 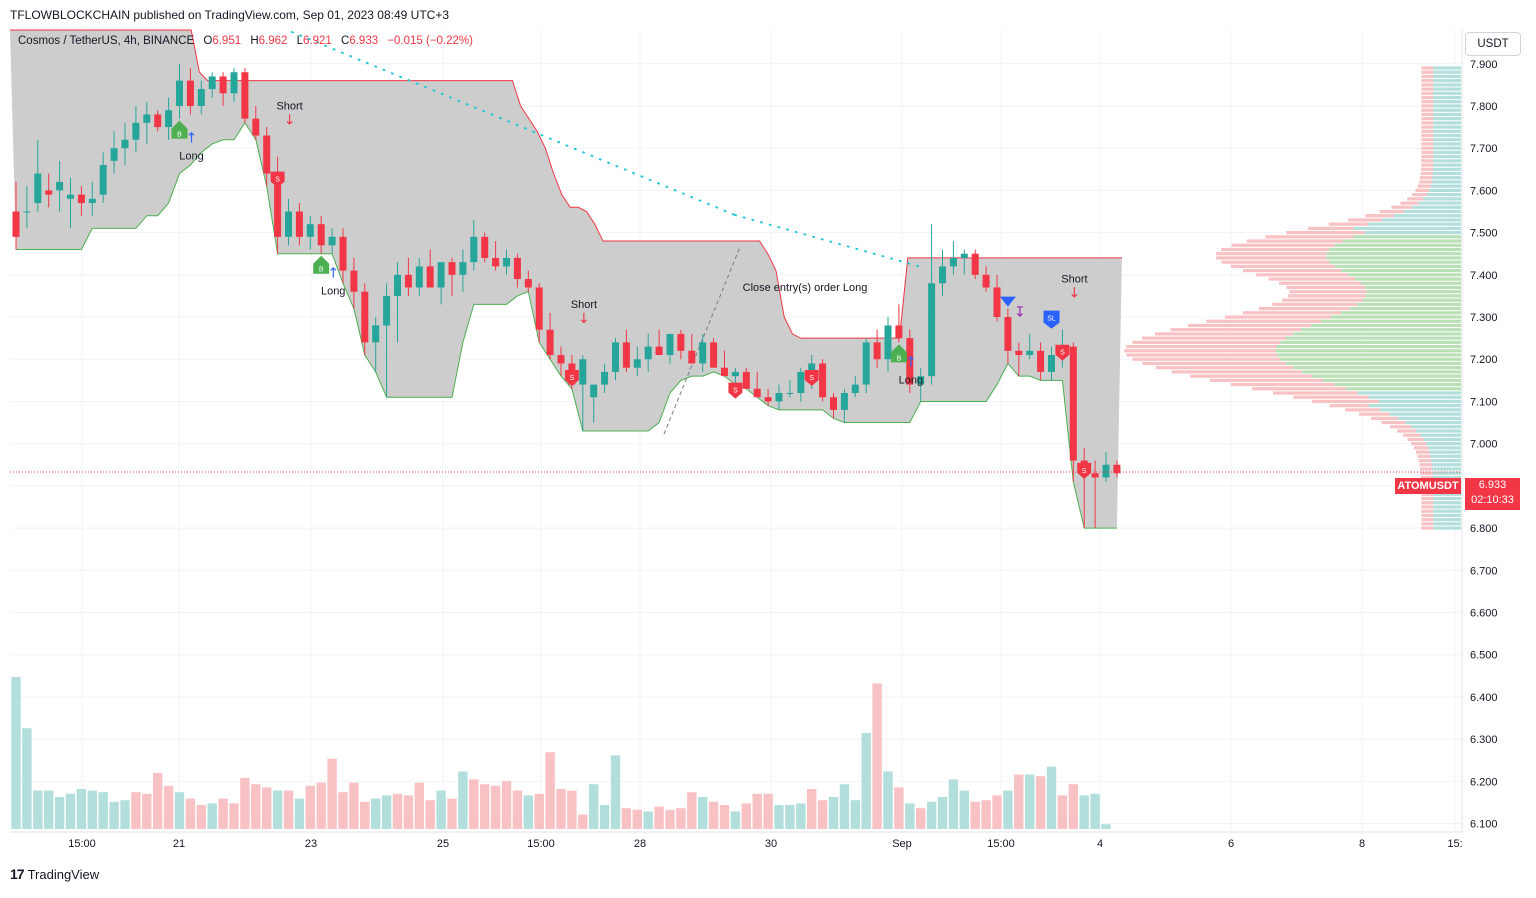 What do you see at coordinates (54, 874) in the screenshot?
I see `tradingview-brand: 17 TradingView` at bounding box center [54, 874].